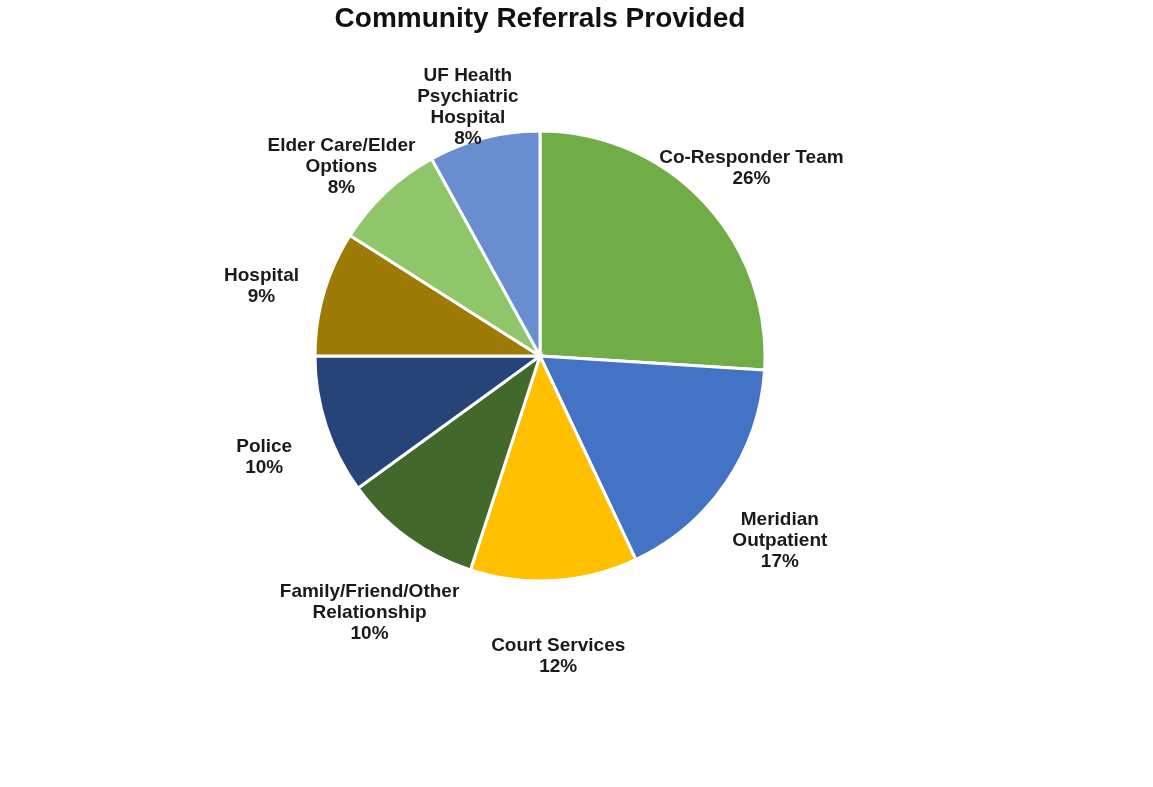 The height and width of the screenshot is (787, 1153). What do you see at coordinates (558, 666) in the screenshot?
I see `data-label: 12%` at bounding box center [558, 666].